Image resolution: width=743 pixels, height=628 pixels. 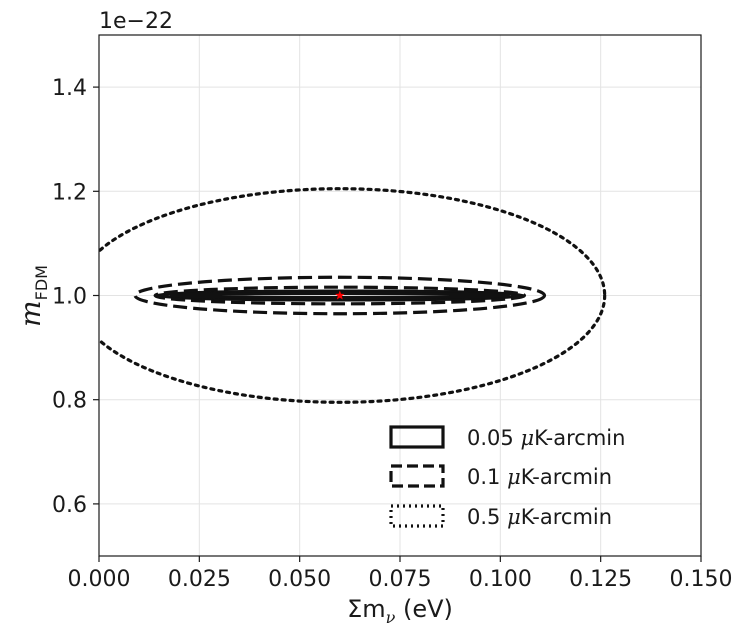 What do you see at coordinates (32, 296) in the screenshot?
I see `y-axis-label: mFDM` at bounding box center [32, 296].